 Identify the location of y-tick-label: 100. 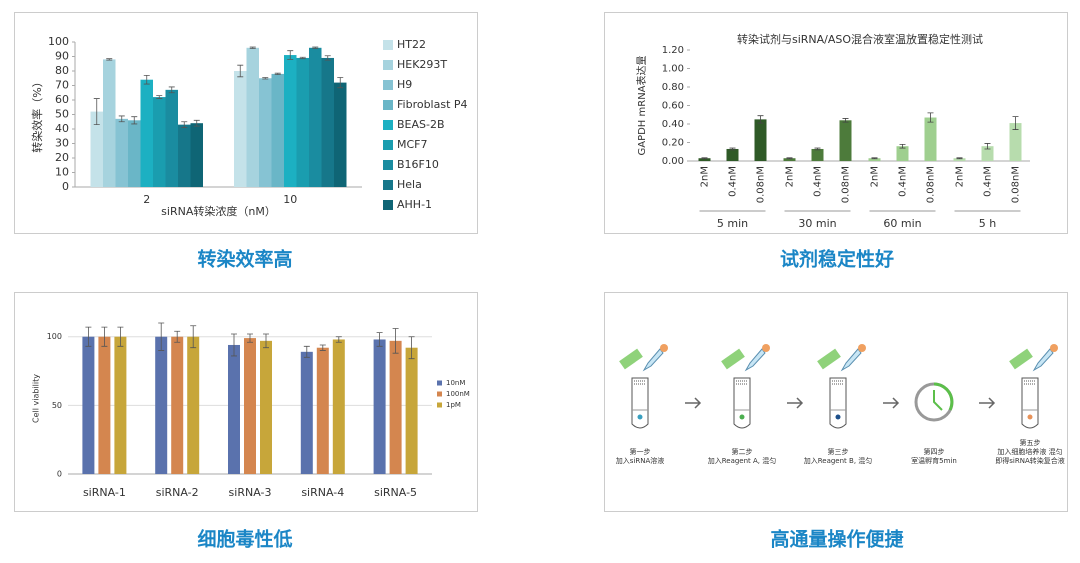
(58, 41).